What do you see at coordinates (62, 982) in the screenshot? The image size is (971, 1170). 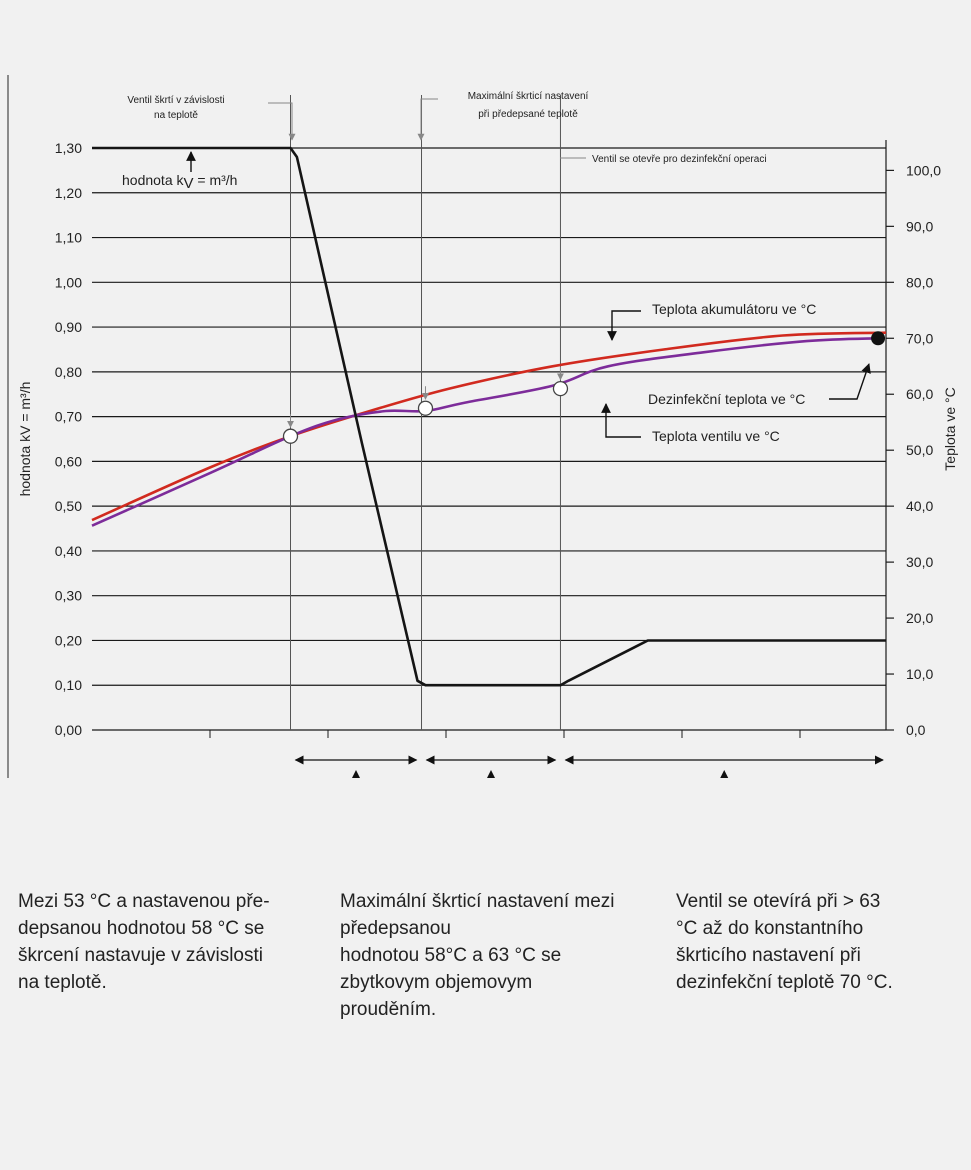 I see `note-line: na teplotě.` at bounding box center [62, 982].